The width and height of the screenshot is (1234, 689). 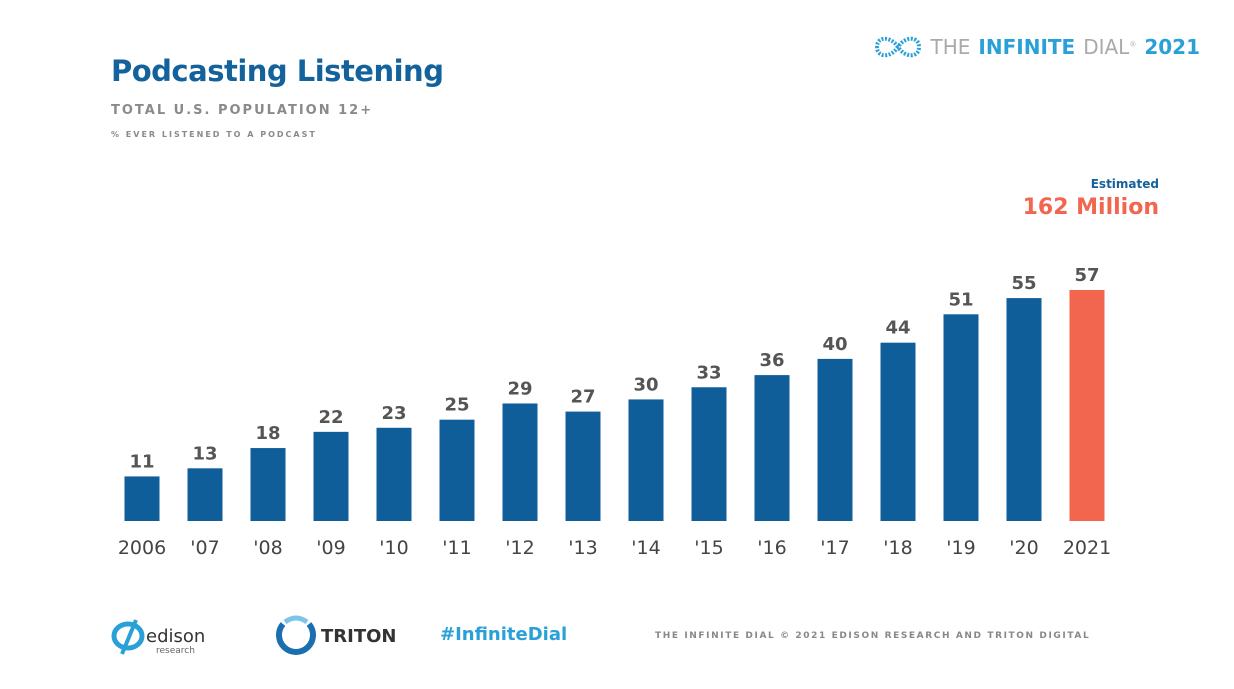 I want to click on hashtag: #InfiniteDial, so click(x=504, y=634).